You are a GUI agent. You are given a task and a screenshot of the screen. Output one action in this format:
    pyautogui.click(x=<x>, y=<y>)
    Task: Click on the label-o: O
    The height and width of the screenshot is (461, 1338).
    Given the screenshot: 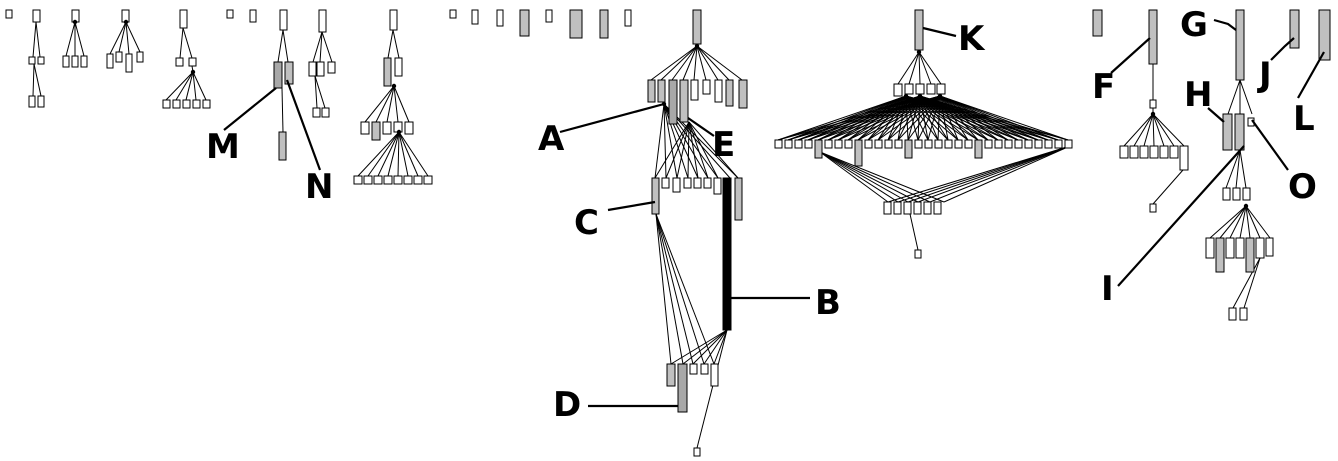 What is the action you would take?
    pyautogui.click(x=1302, y=187)
    